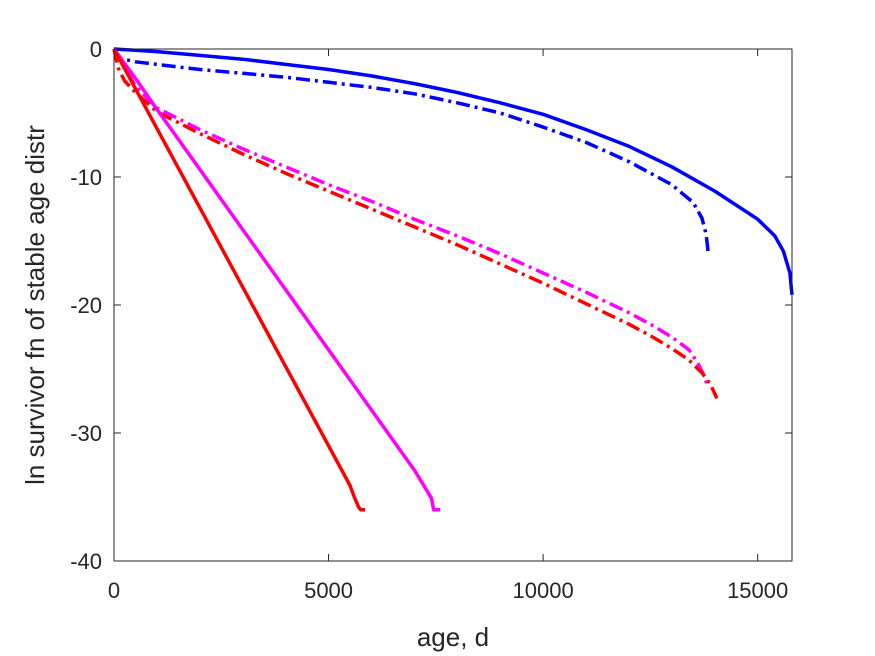 The width and height of the screenshot is (875, 656). What do you see at coordinates (543, 590) in the screenshot?
I see `x-tick-label: 10000` at bounding box center [543, 590].